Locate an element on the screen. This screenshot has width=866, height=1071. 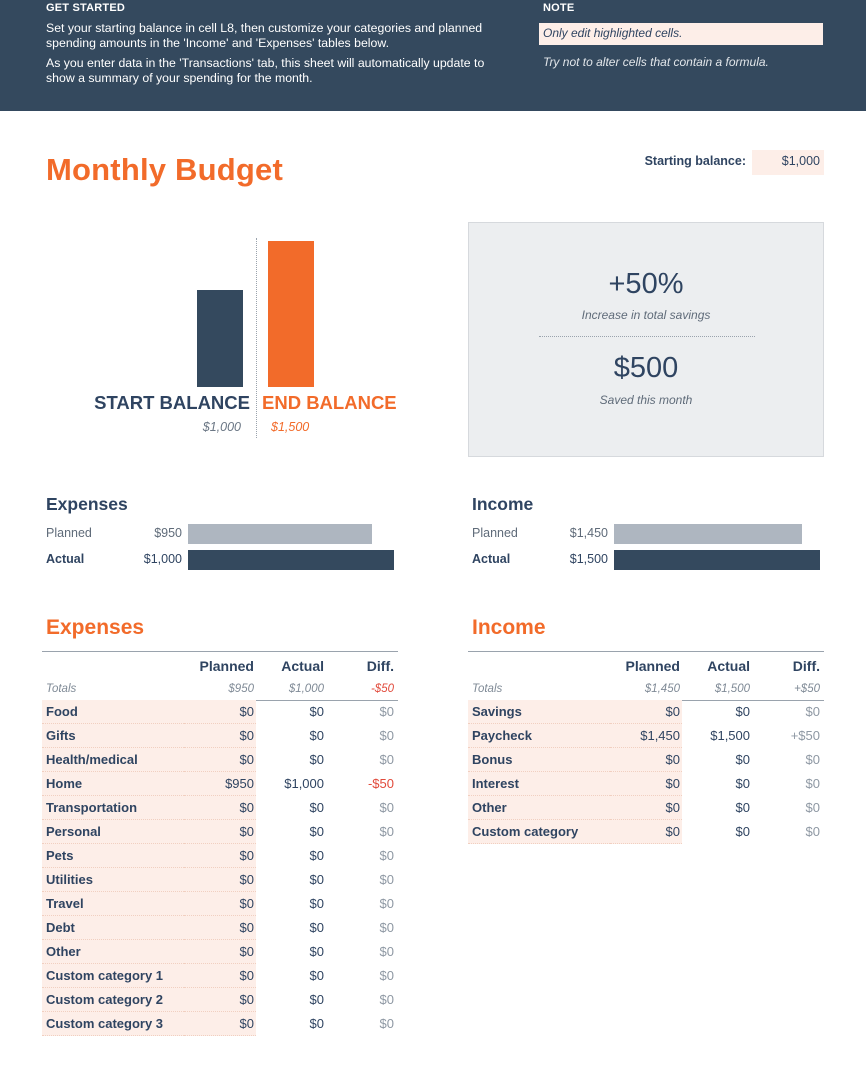
income-summary-chart: Income Planned $1,450 Actual $1,500 is located at coordinates (652, 534).